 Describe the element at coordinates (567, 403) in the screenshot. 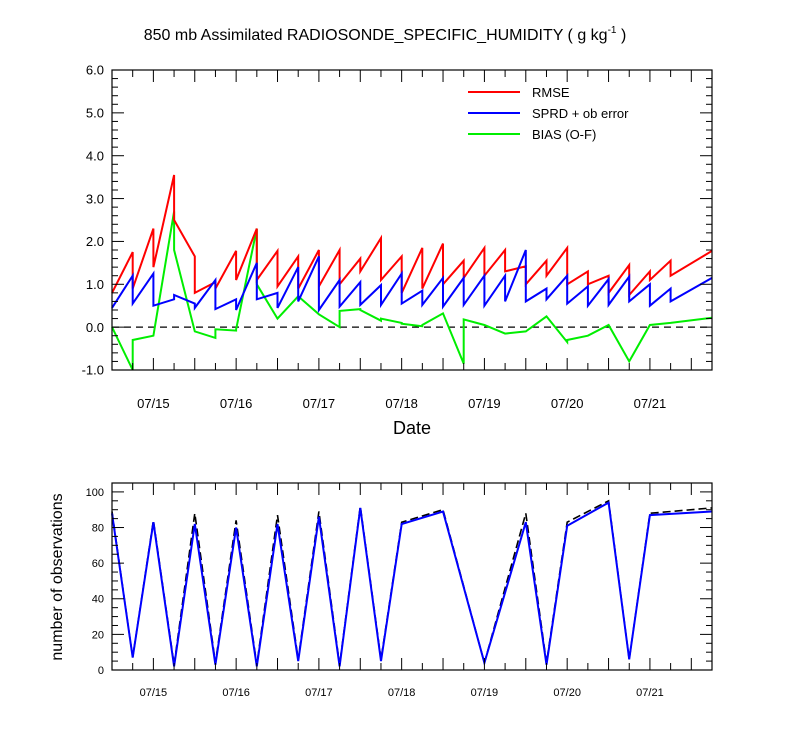

I see `top-x-tick-label: 07/20` at that location.